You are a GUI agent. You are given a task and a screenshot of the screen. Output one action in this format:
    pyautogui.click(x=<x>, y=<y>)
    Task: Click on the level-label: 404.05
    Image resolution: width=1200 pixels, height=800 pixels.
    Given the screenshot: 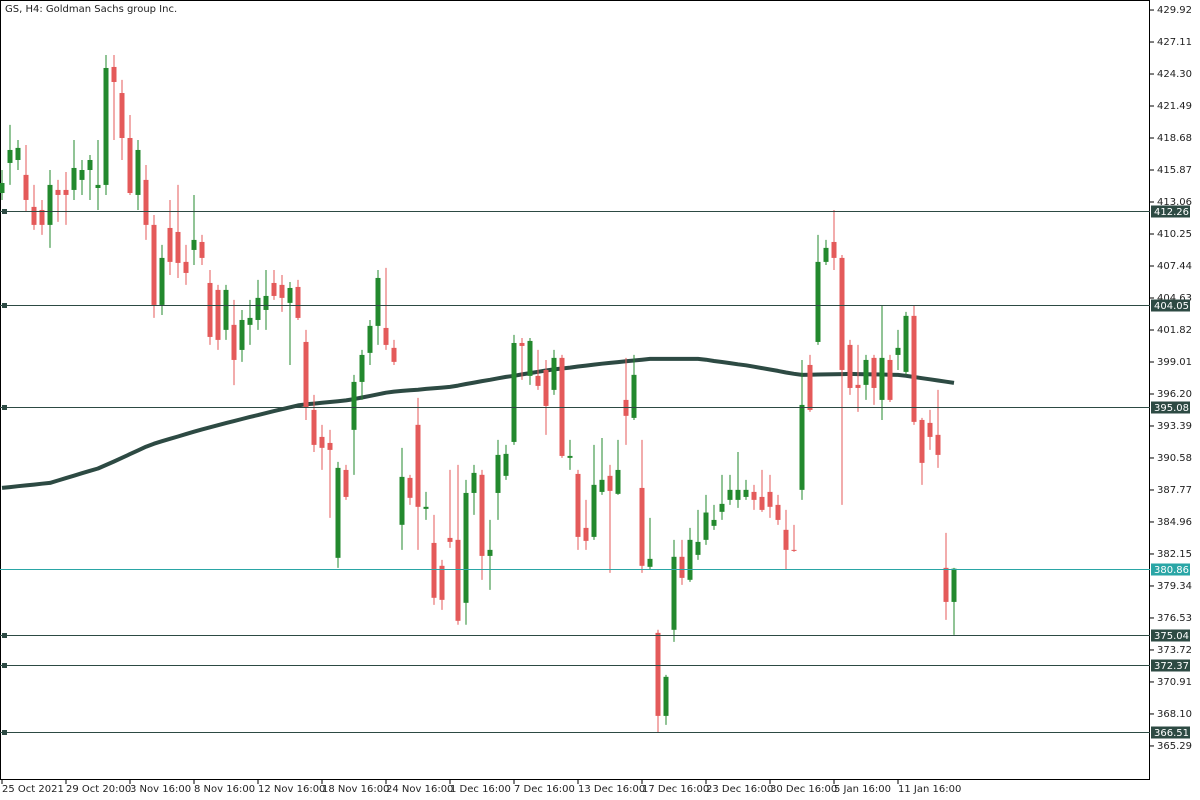 What is the action you would take?
    pyautogui.click(x=1171, y=306)
    